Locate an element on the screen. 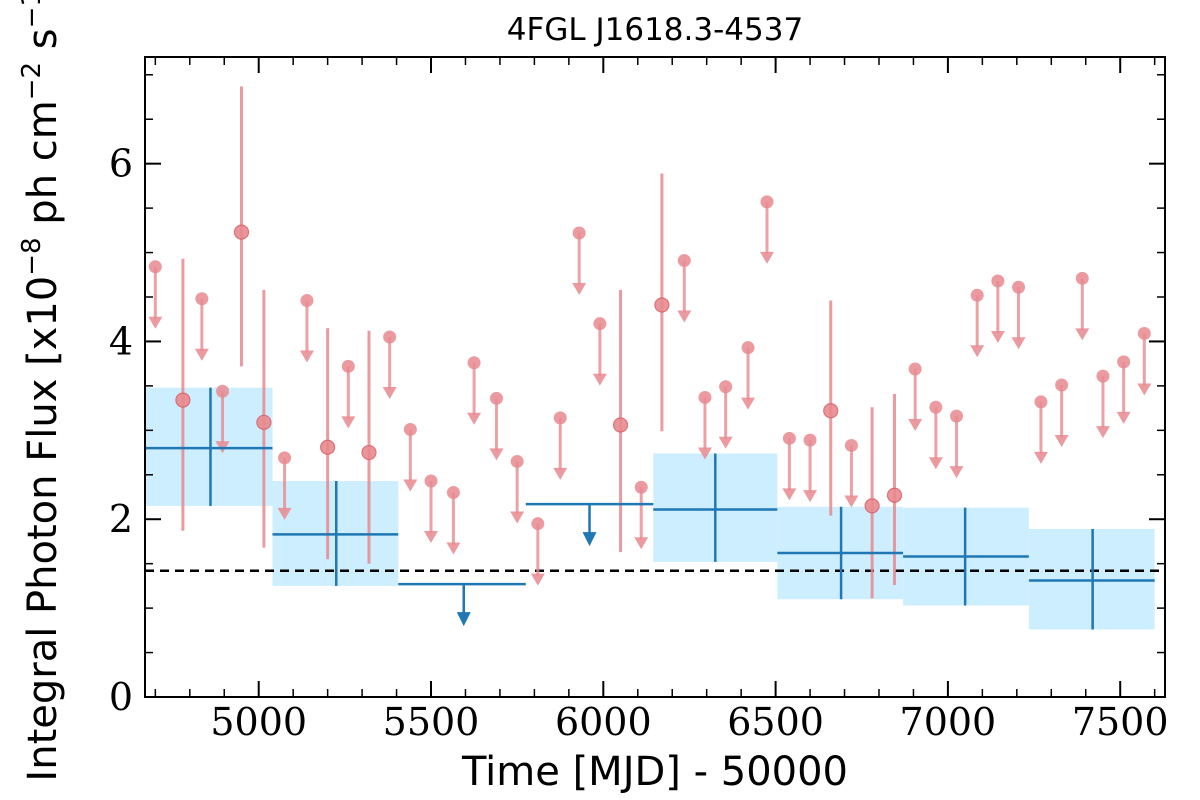  chart-title: 4FGL J1618.3-4537 is located at coordinates (655, 30).